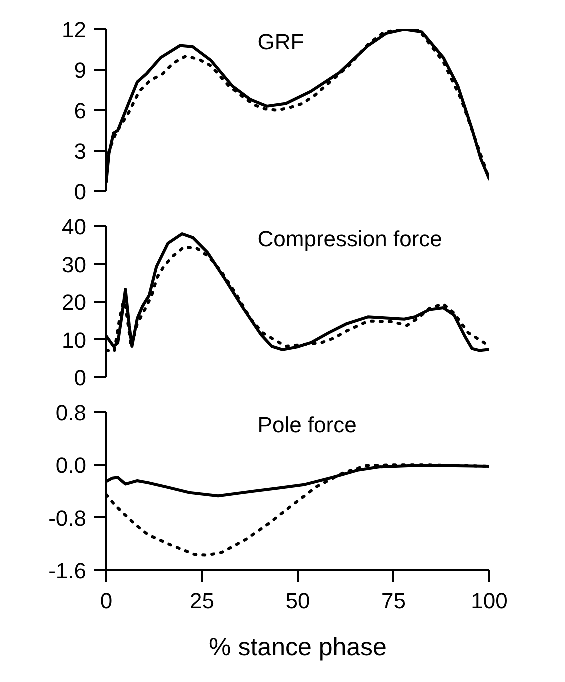  I want to click on x-tick-label: 25, so click(202, 601).